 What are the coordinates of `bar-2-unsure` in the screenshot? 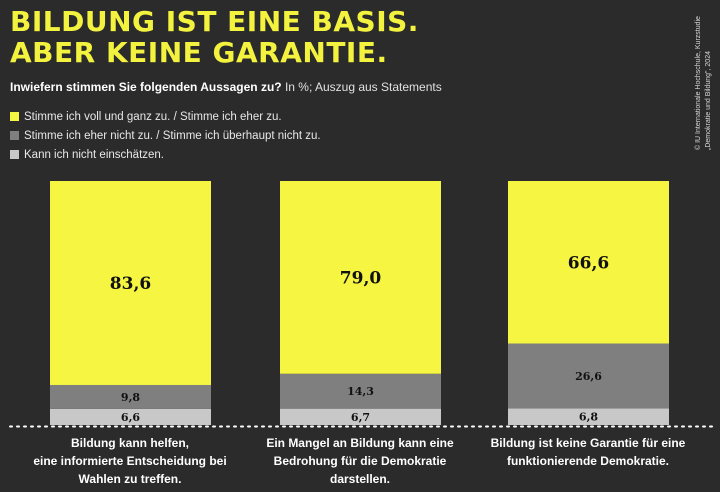 It's located at (360, 416).